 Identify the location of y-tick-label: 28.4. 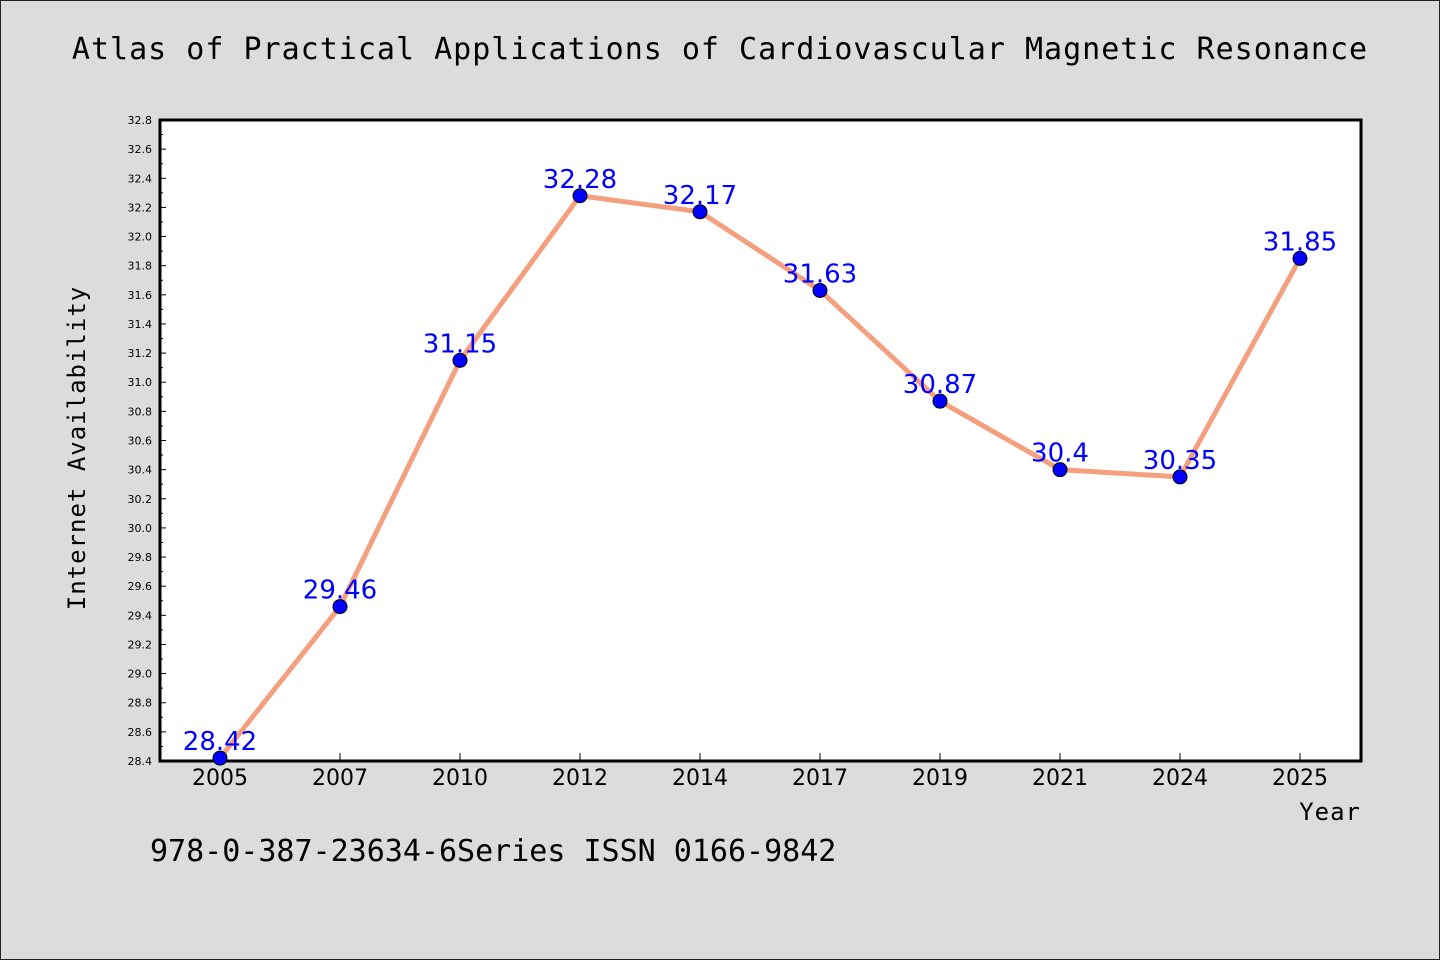
(140, 761).